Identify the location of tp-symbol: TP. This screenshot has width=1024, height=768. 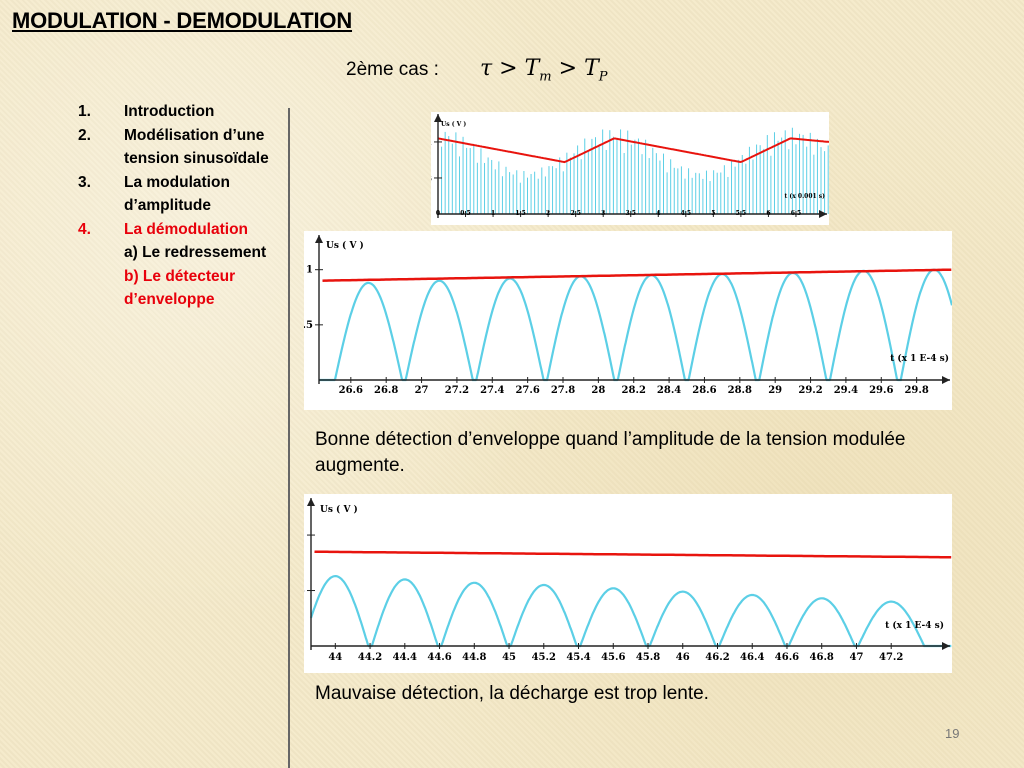
(596, 70).